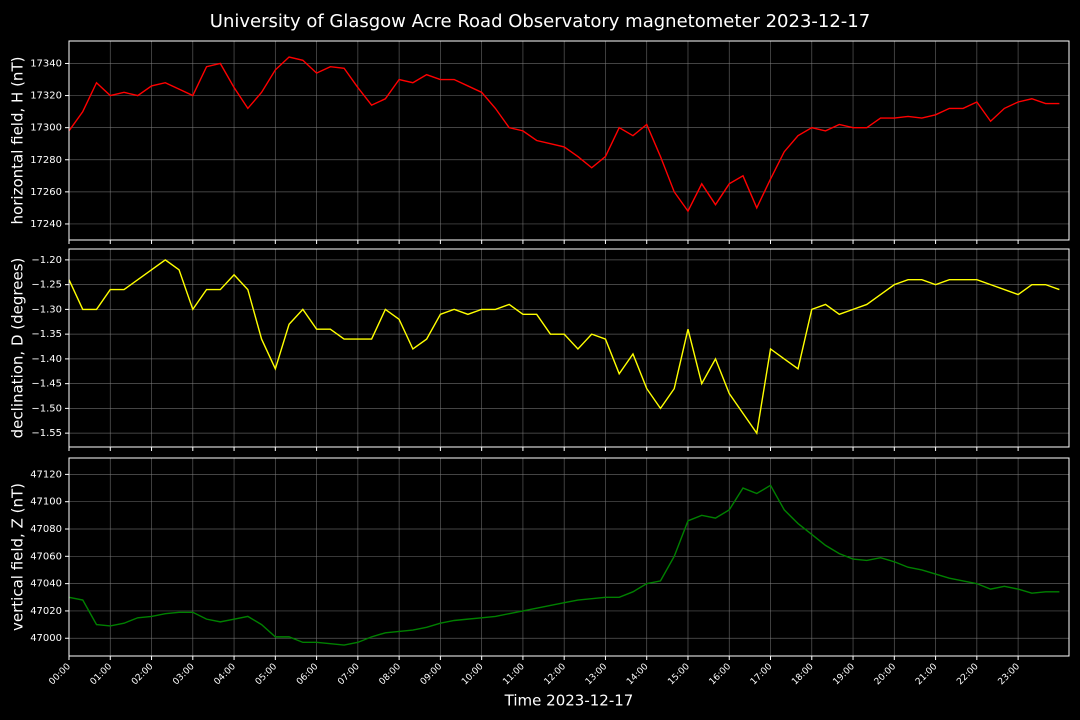 The image size is (1080, 720). Describe the element at coordinates (46, 260) in the screenshot. I see `y-tick-label: −1.20` at that location.